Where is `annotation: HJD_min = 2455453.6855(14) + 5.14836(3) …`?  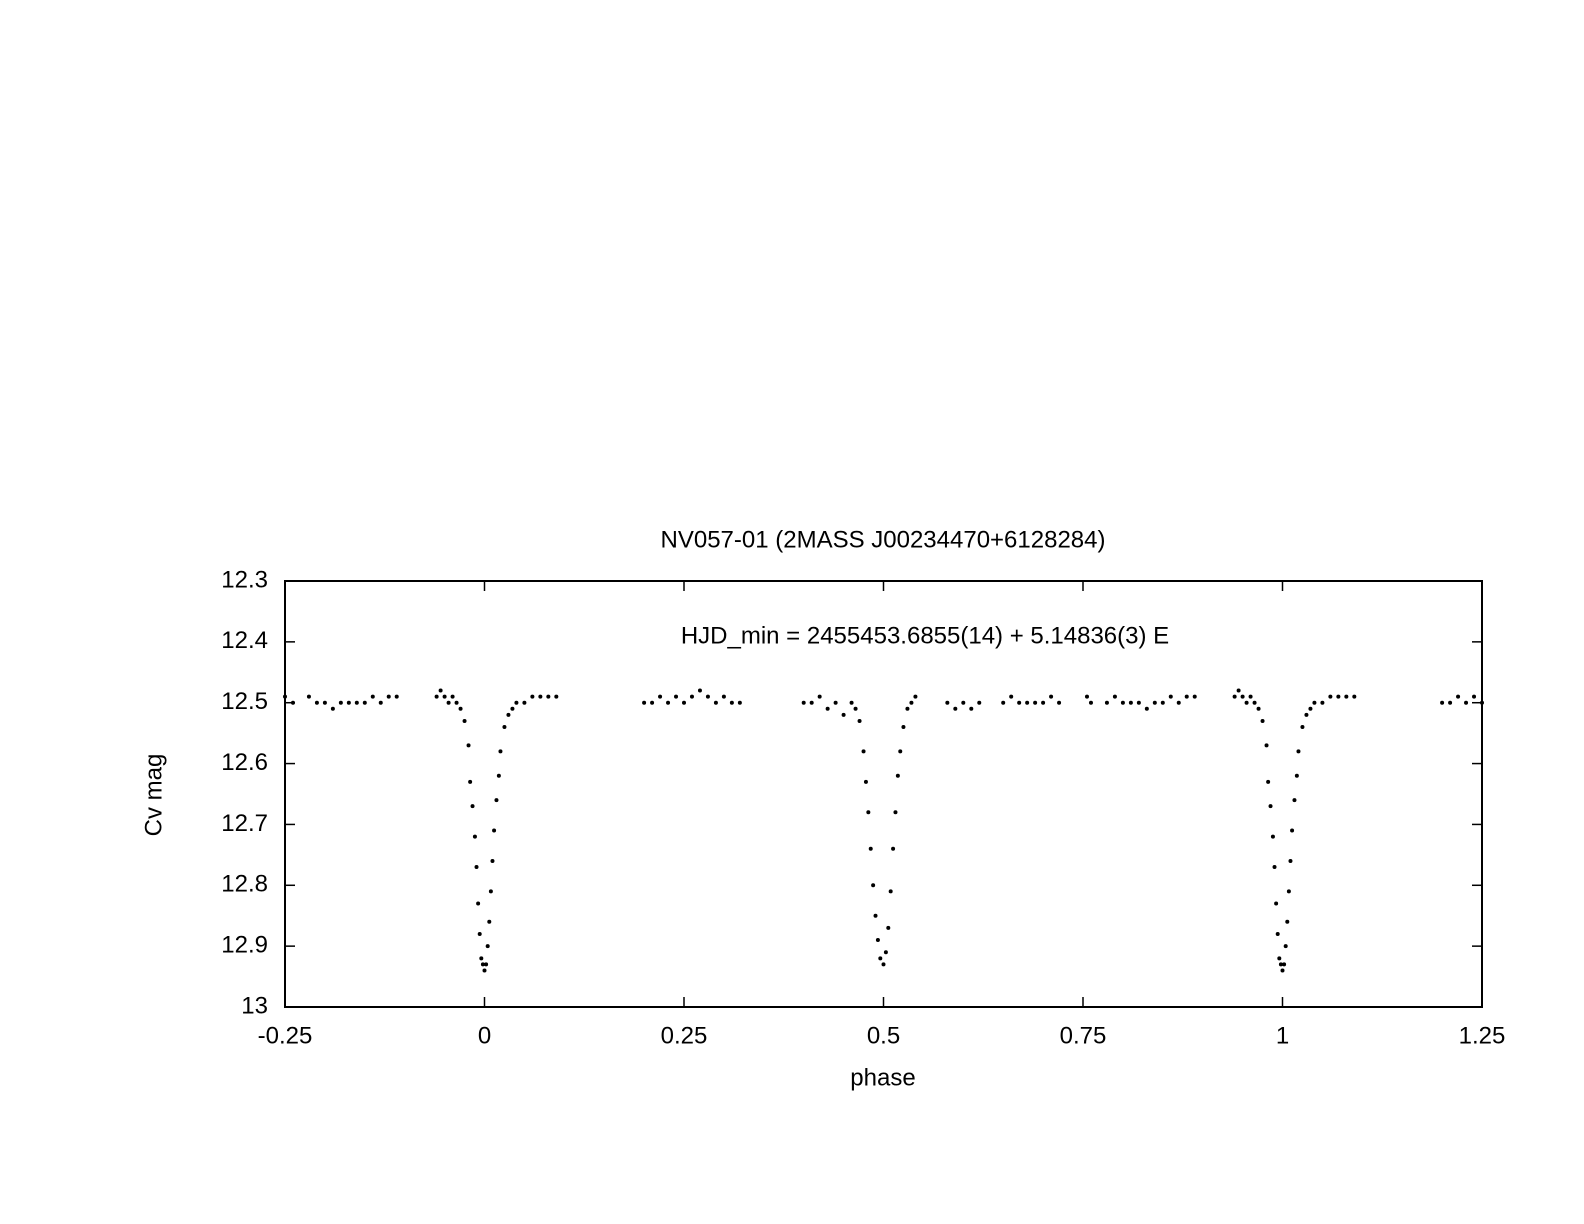 annotation: HJD_min = 2455453.6855(14) + 5.14836(3) … is located at coordinates (925, 635).